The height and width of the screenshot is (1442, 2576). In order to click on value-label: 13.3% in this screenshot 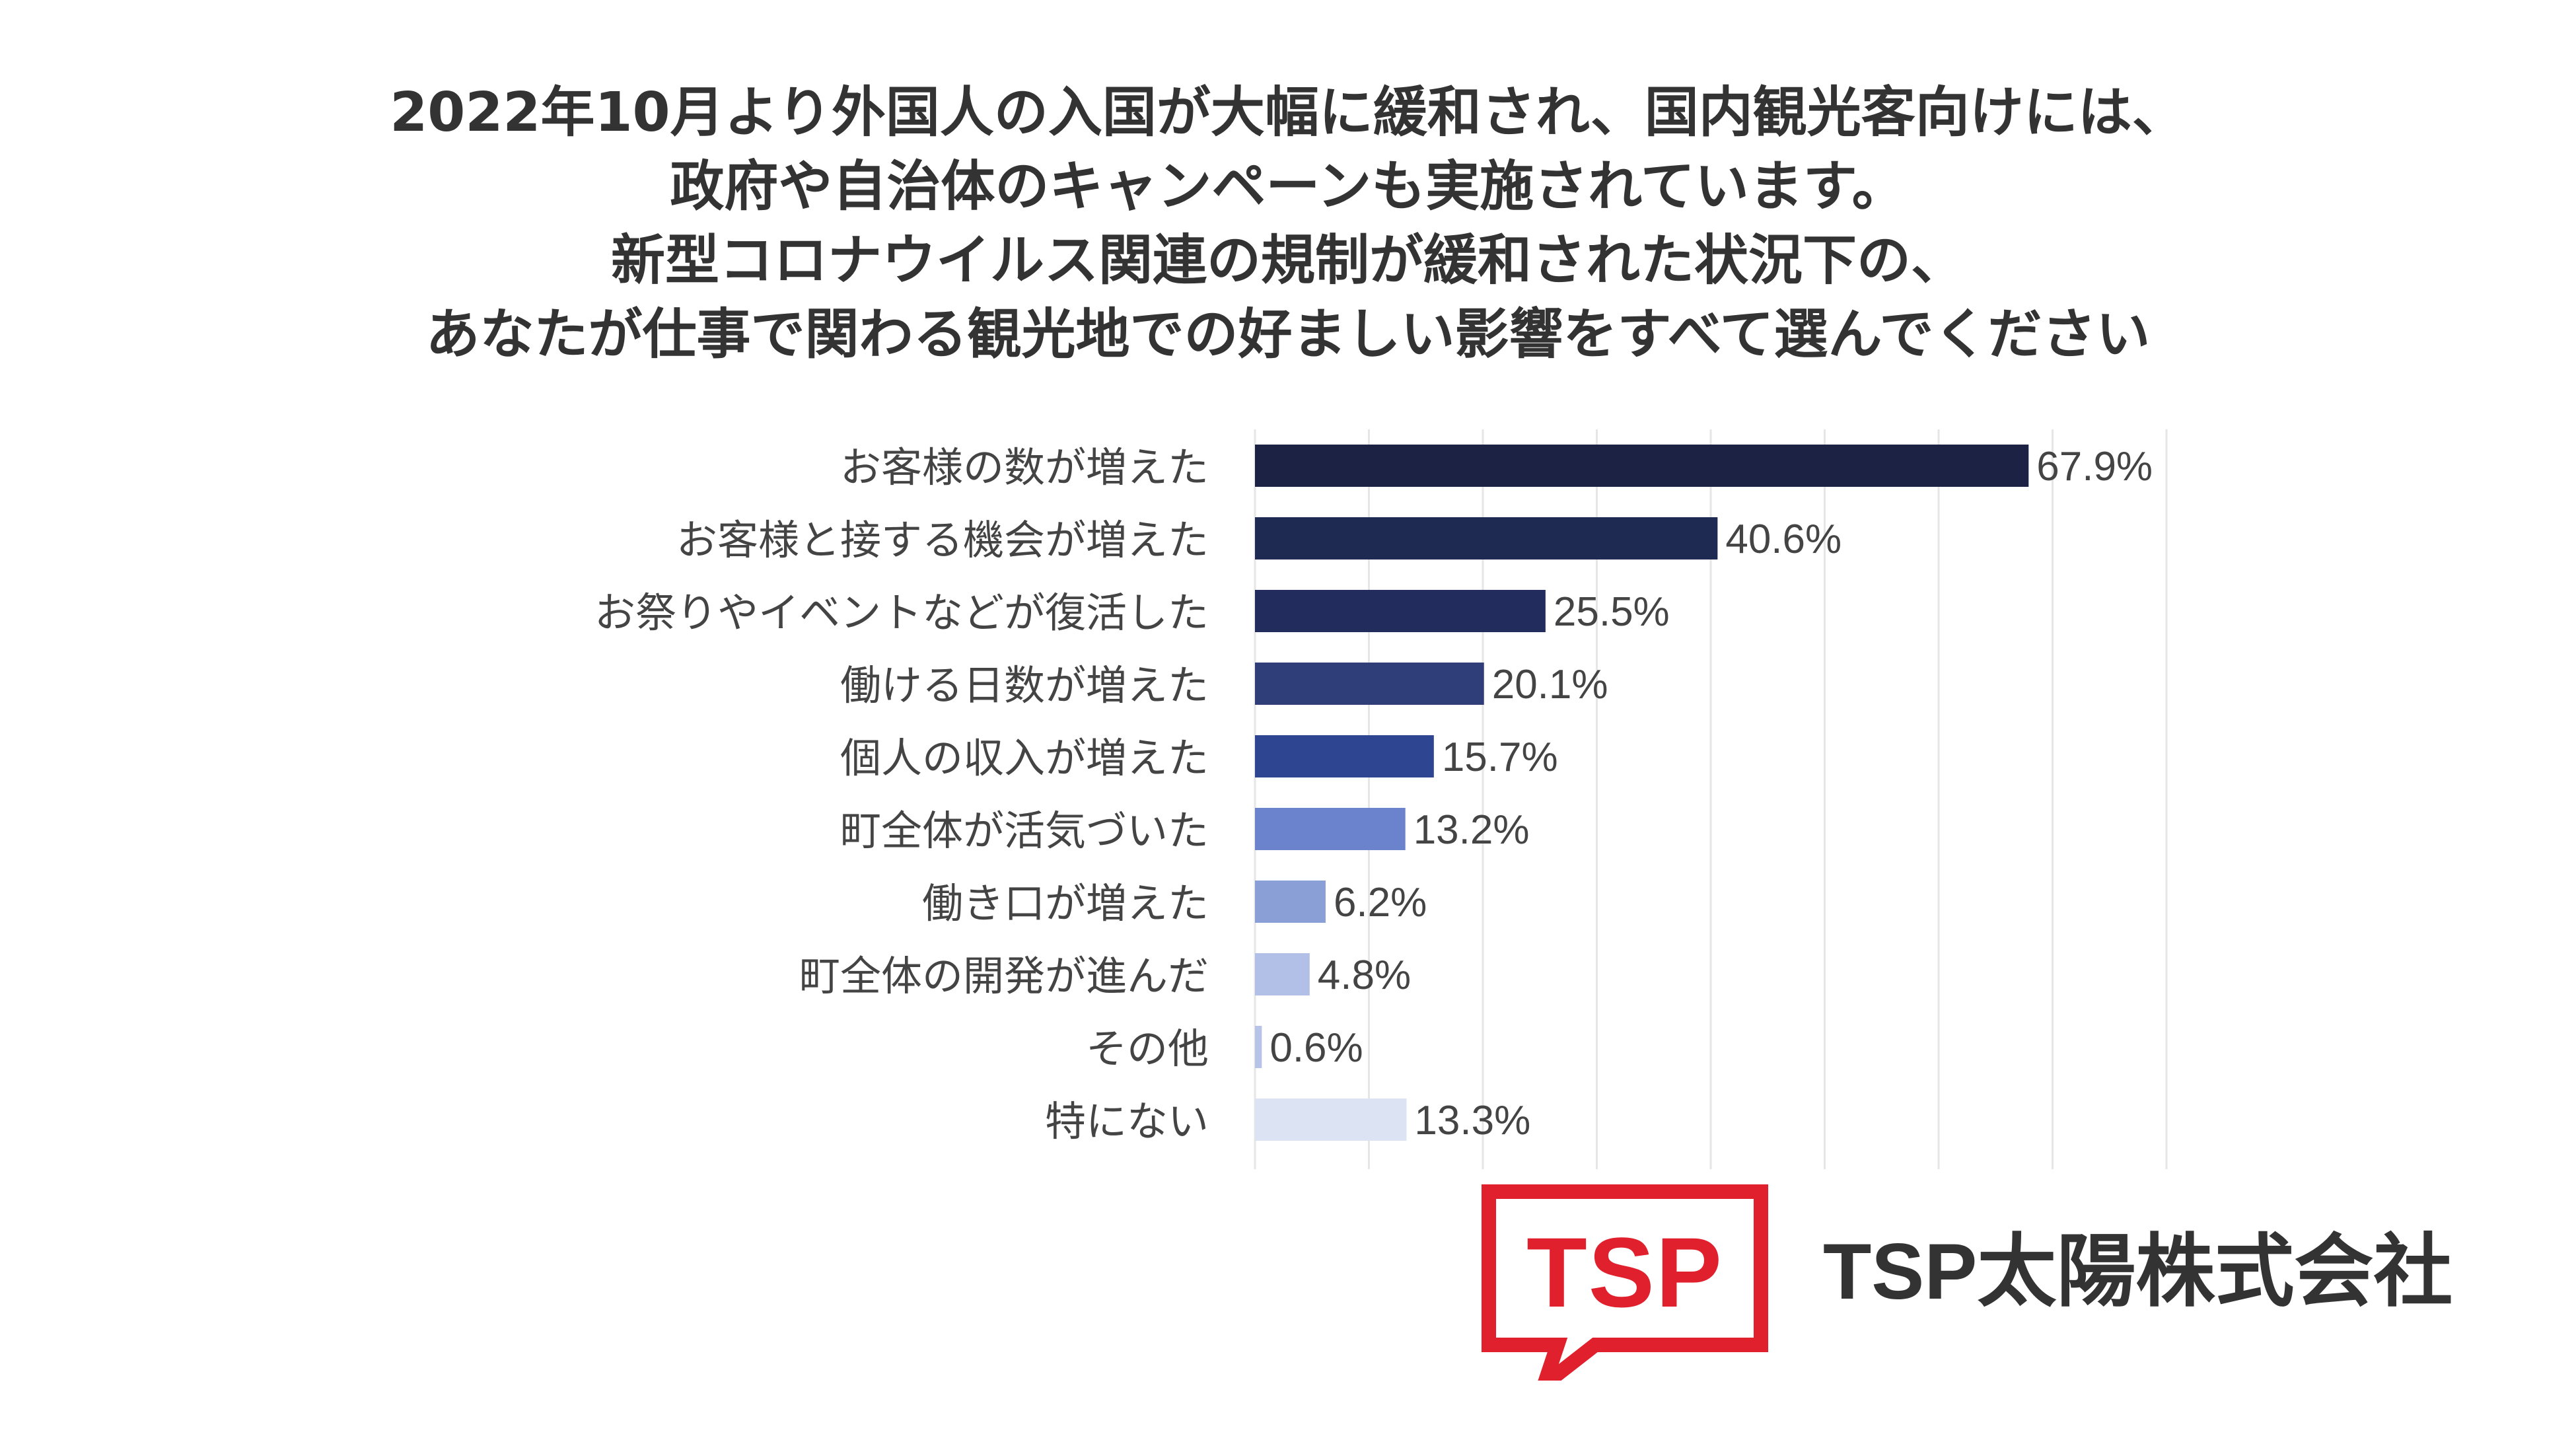, I will do `click(1472, 1120)`.